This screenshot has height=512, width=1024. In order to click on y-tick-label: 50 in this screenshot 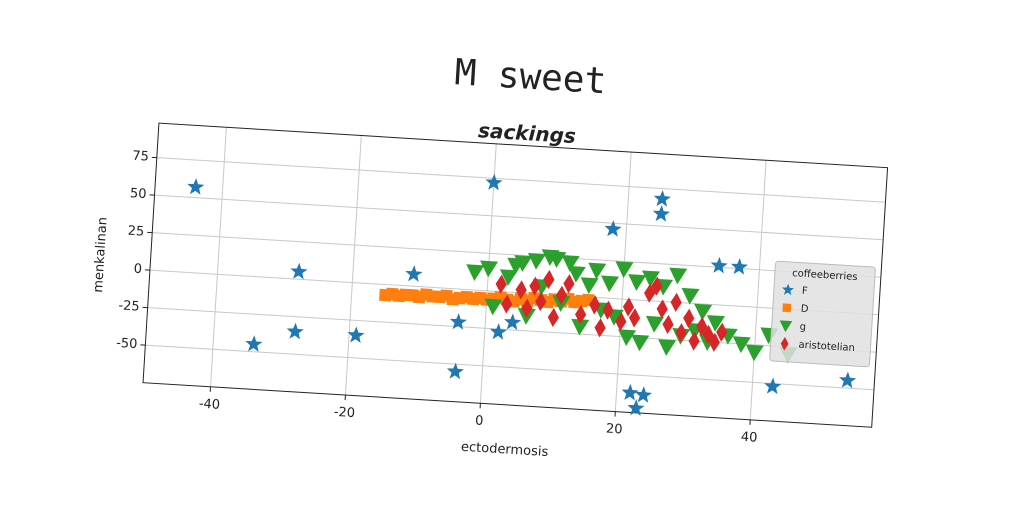, I will do `click(138, 194)`.